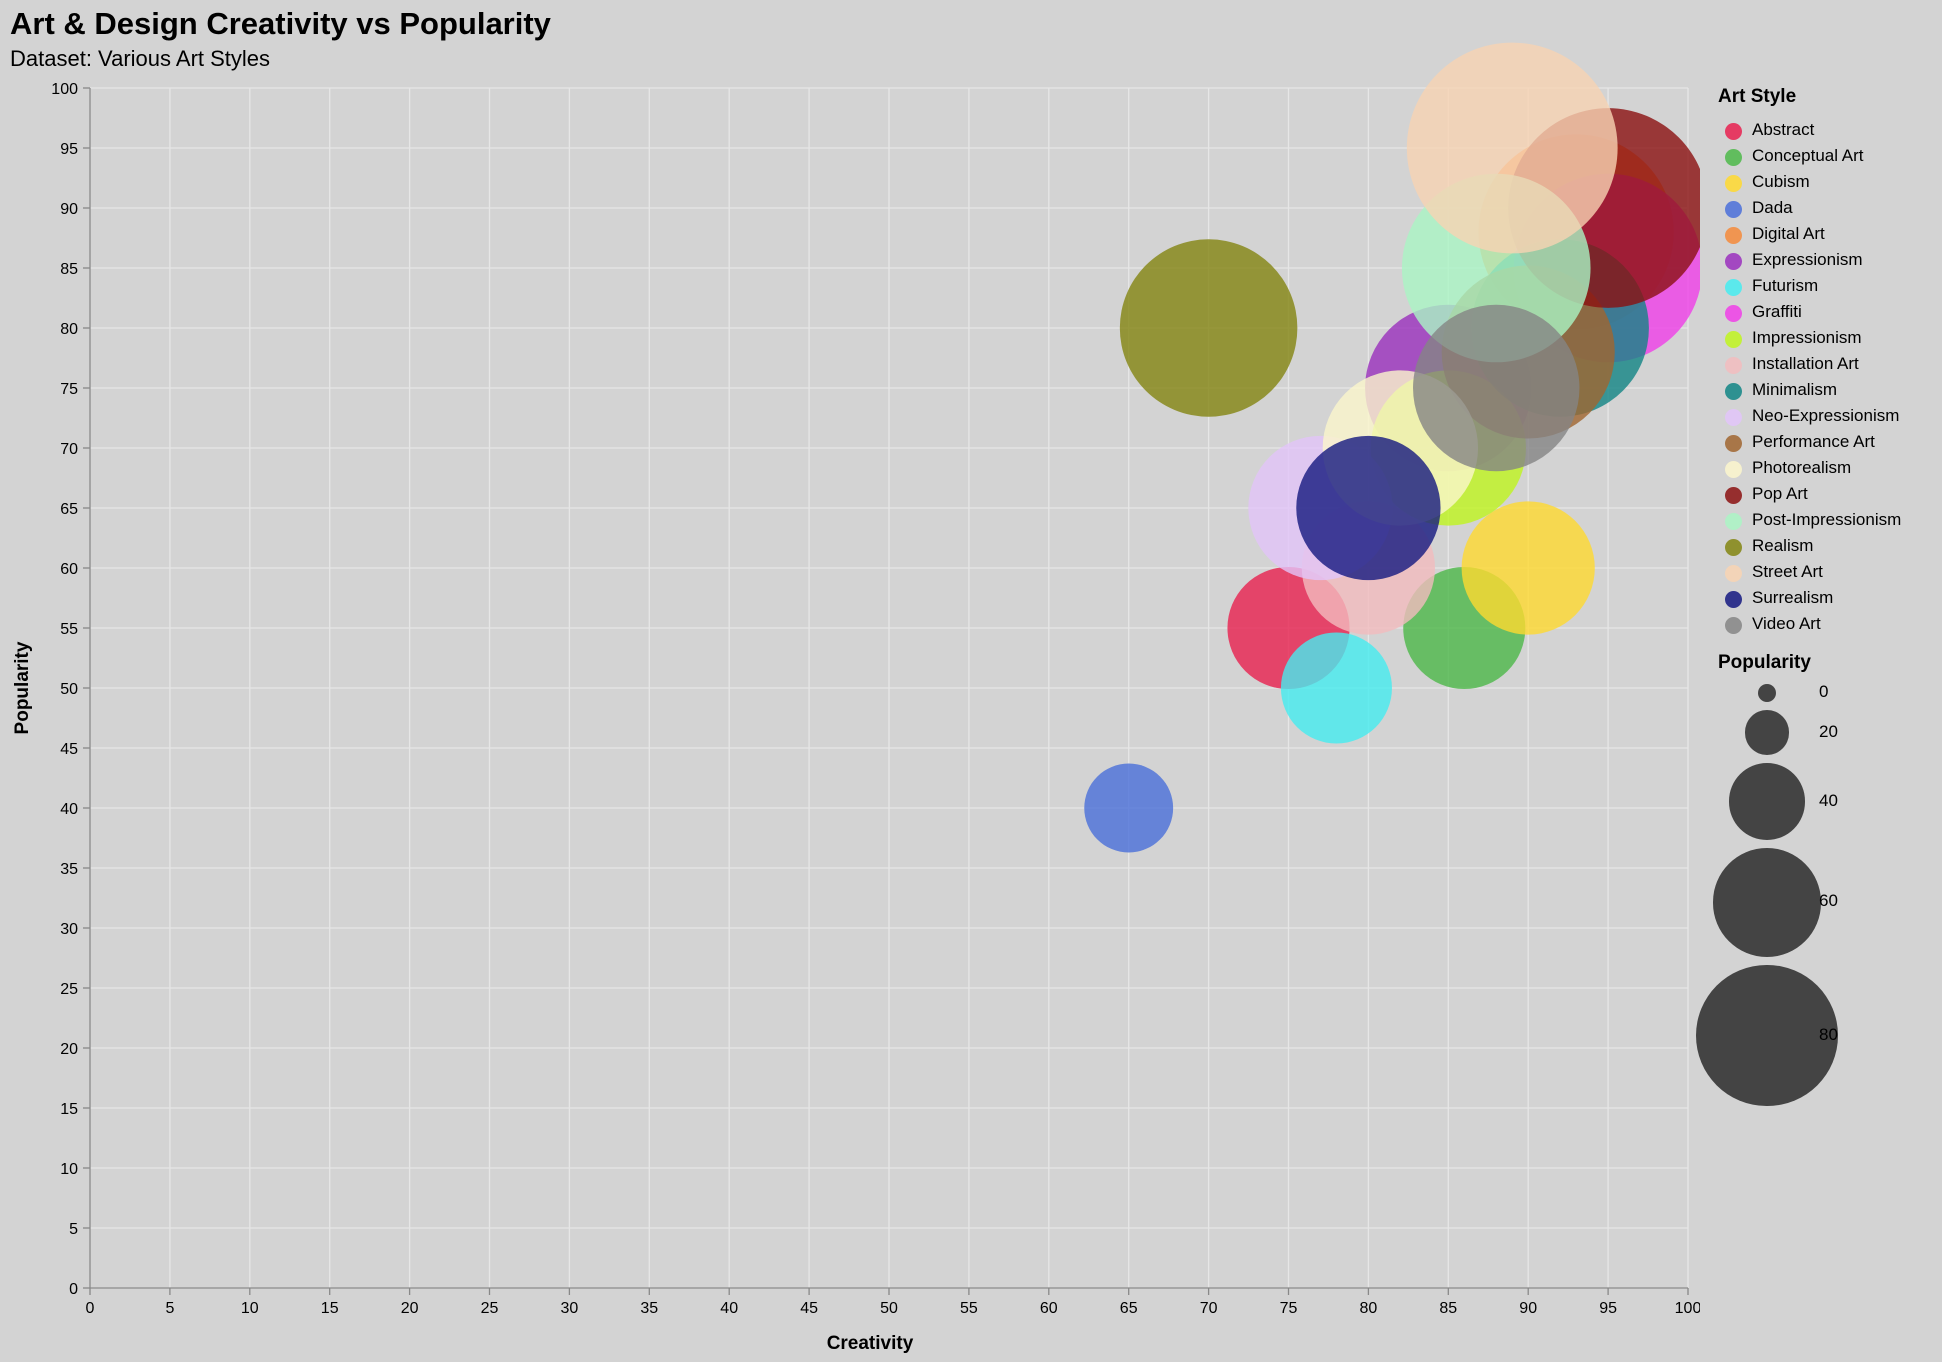  I want to click on x-tick-label: 35, so click(649, 1308).